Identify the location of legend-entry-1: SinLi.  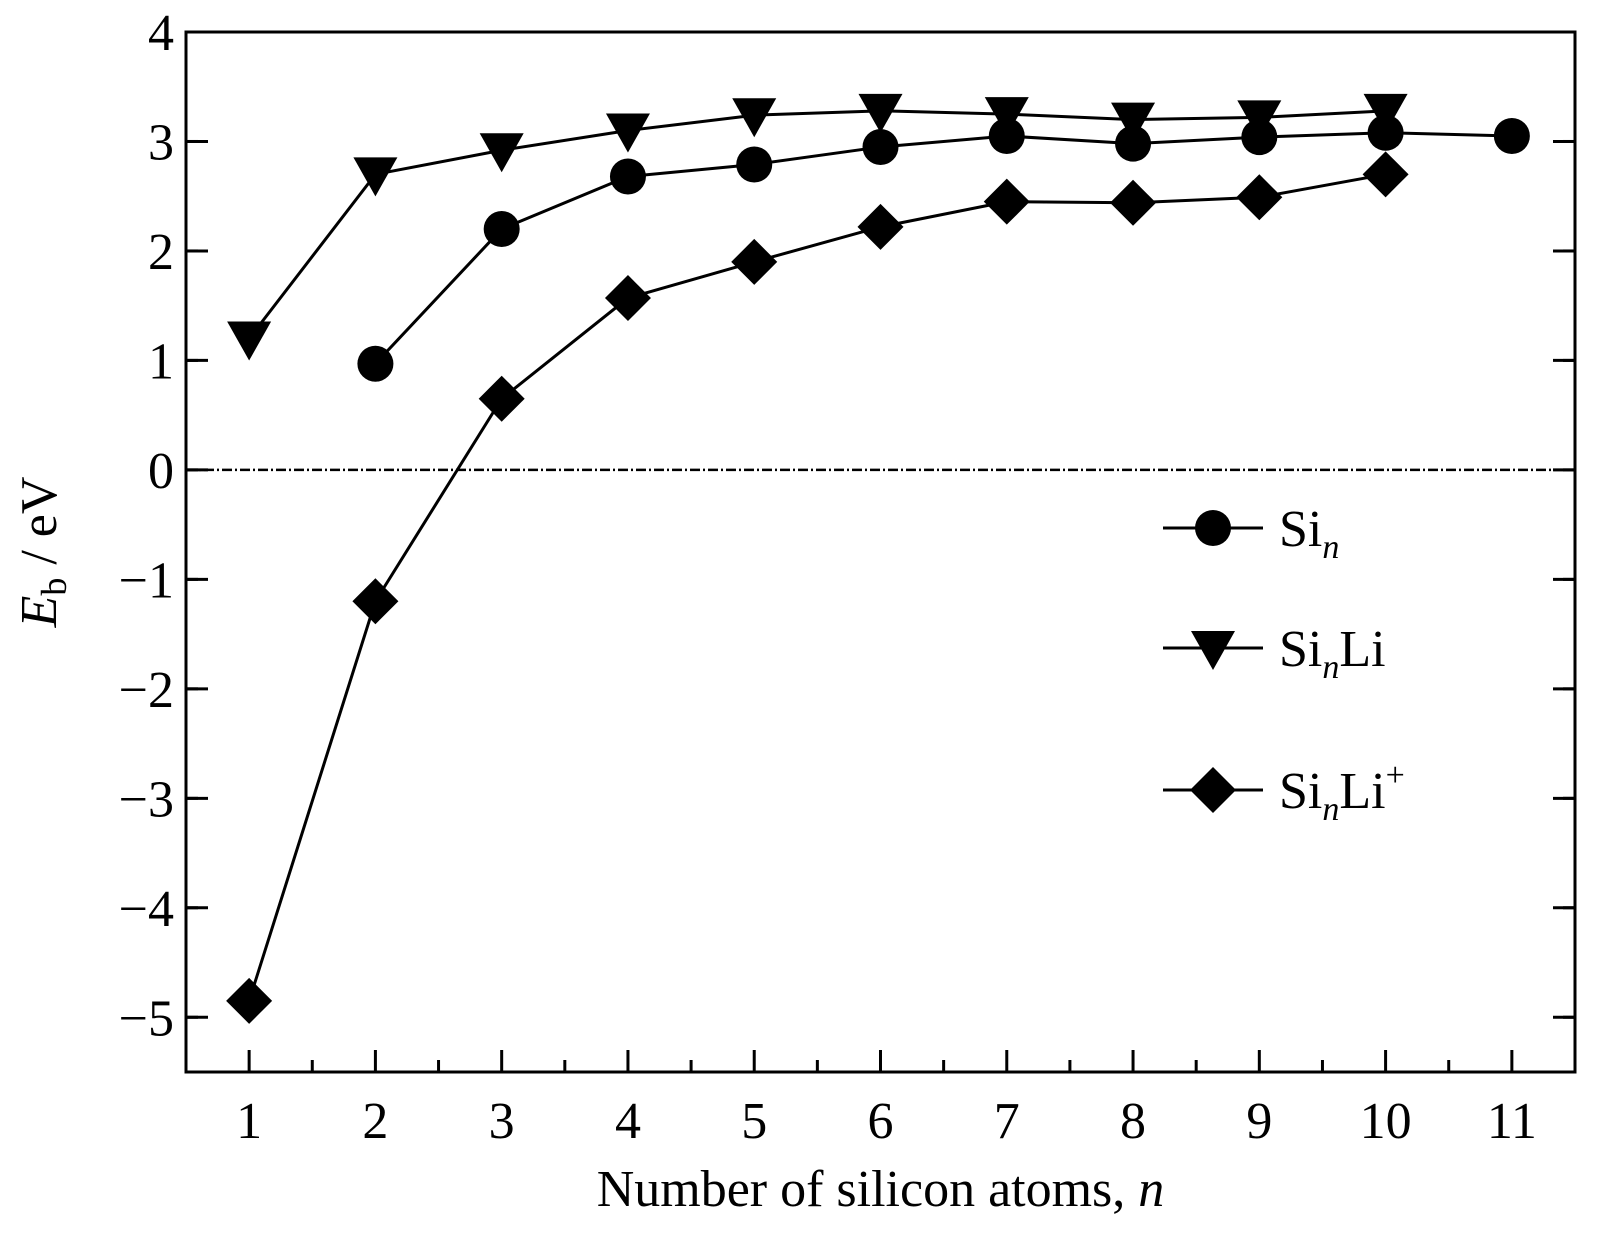
(1274, 653).